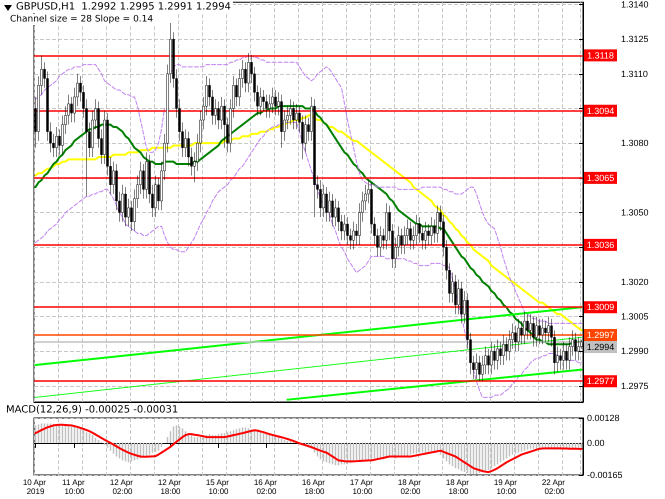 The height and width of the screenshot is (499, 665). Describe the element at coordinates (555, 487) in the screenshot. I see `x-tick-label: 22 Apr 02:00` at that location.